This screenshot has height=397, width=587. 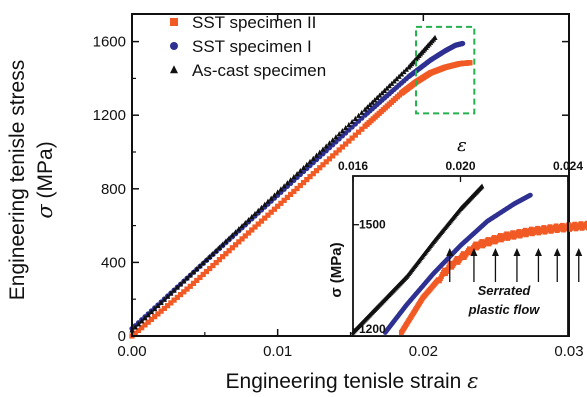 I want to click on serrated-annotation-line2: plastic flow, so click(x=504, y=309).